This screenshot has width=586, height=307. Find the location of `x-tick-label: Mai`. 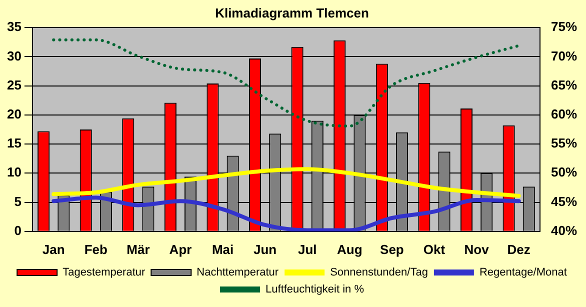

x-tick-label: Mai is located at coordinates (223, 249).